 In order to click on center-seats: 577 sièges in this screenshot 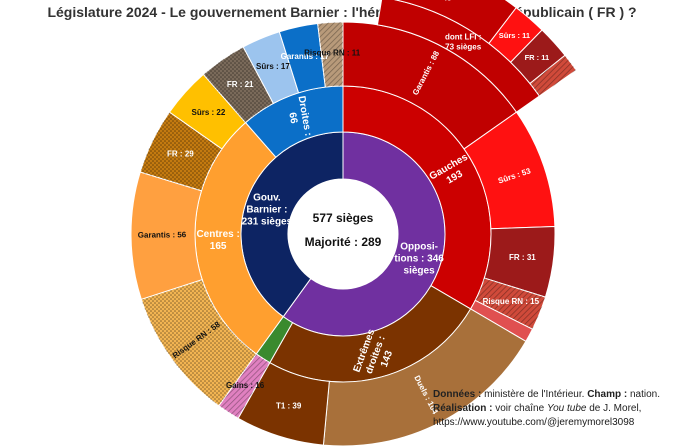, I will do `click(343, 218)`.